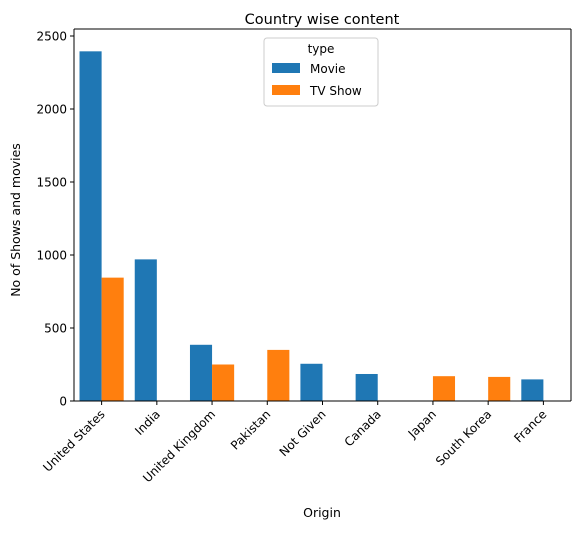 This screenshot has height=533, width=580. I want to click on bar-movie-france, so click(532, 390).